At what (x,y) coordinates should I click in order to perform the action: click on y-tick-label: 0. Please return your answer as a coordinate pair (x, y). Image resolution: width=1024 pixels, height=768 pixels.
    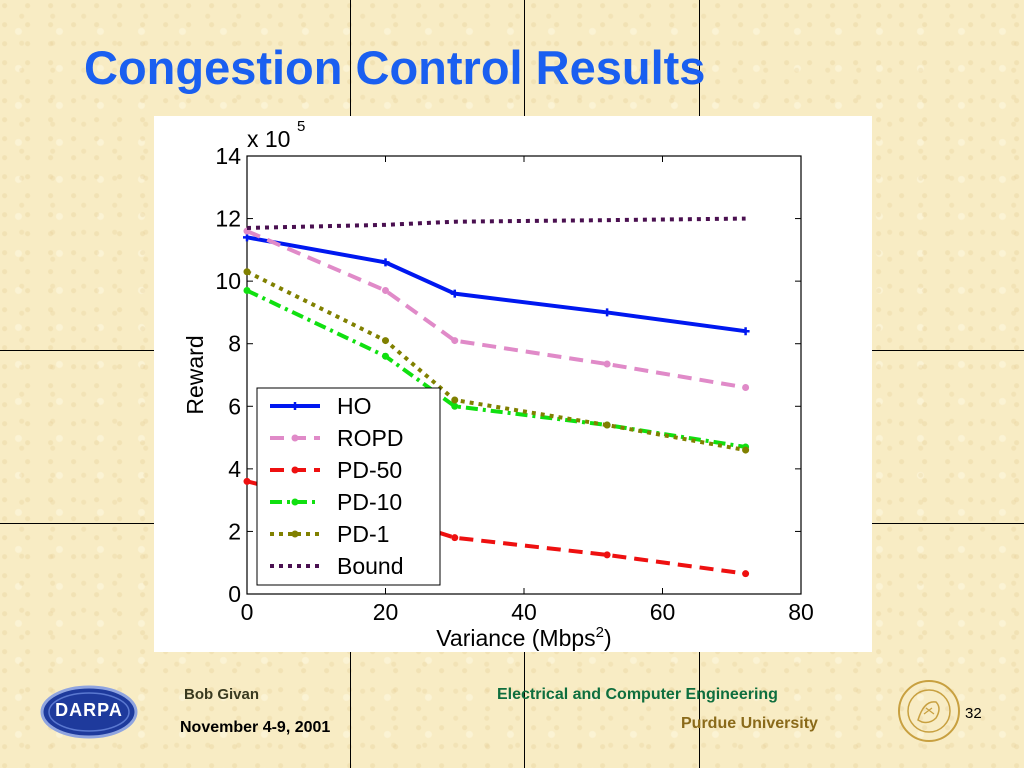
    Looking at the image, I should click on (234, 594).